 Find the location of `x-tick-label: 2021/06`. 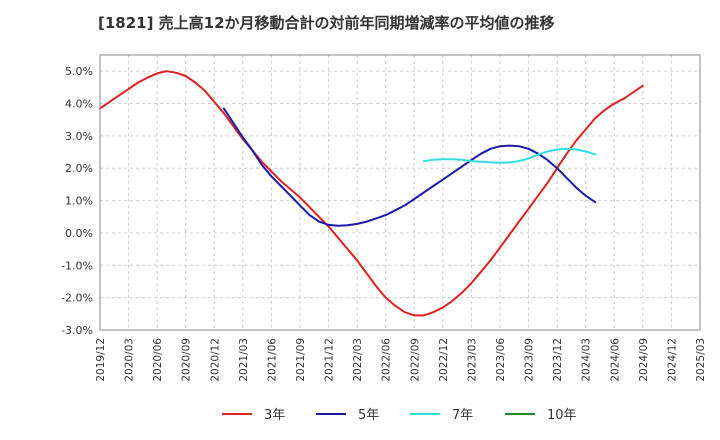

x-tick-label: 2021/06 is located at coordinates (272, 360).